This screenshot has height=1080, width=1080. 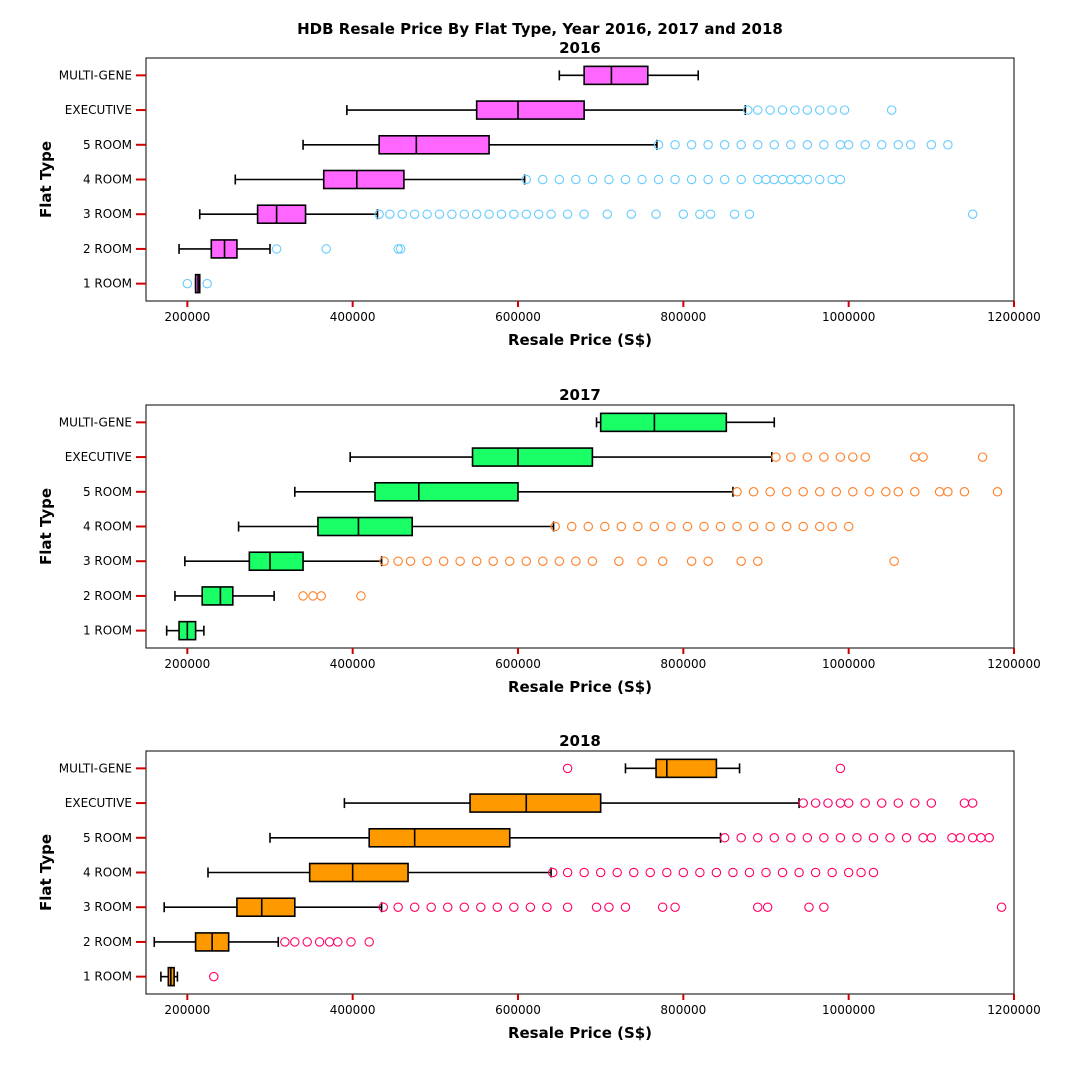 I want to click on box-1-room, so click(x=197, y=283).